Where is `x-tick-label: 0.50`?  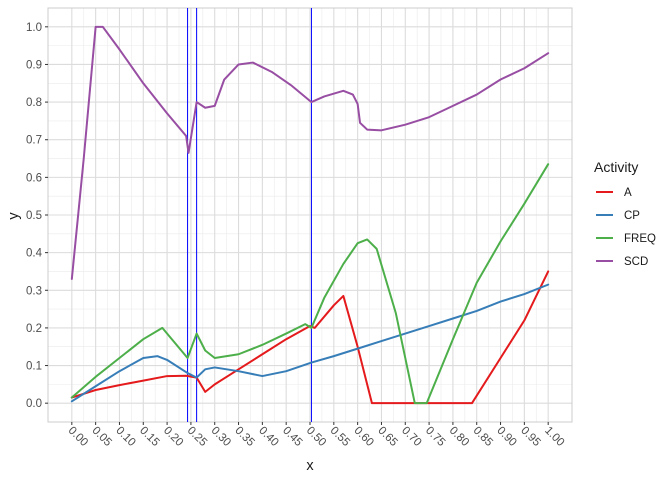 x-tick-label: 0.50 is located at coordinates (316, 437).